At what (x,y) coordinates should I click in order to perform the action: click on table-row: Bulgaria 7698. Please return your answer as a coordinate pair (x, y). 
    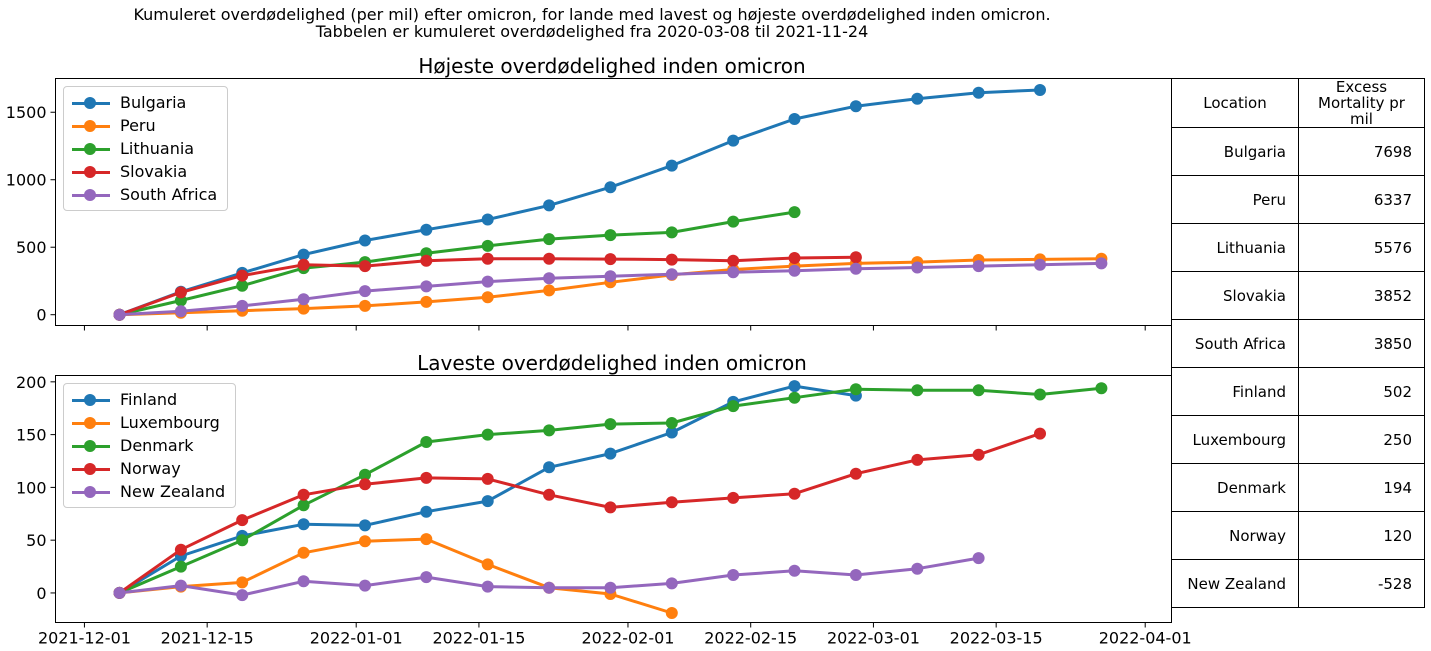
    Looking at the image, I should click on (1298, 151).